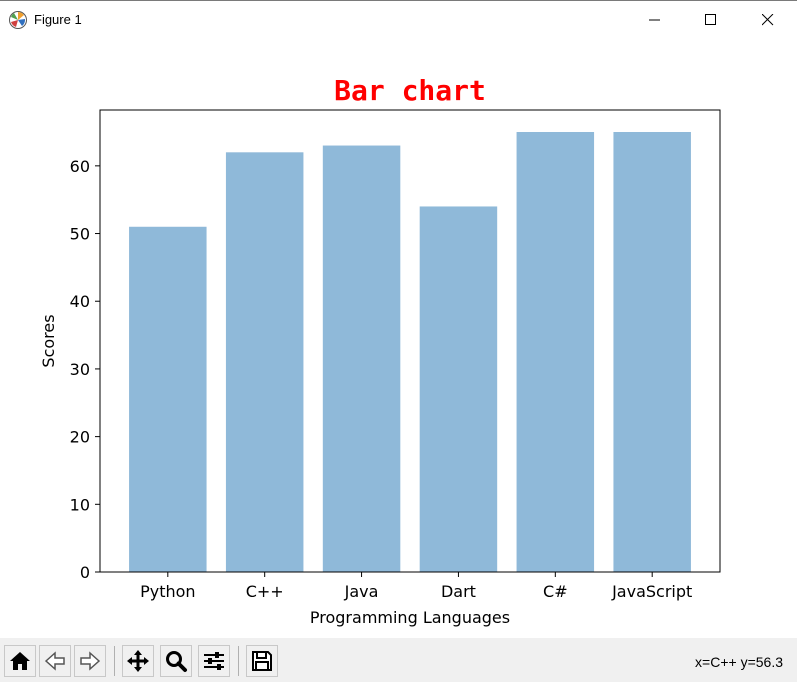  I want to click on x-tick-label: Java, so click(361, 591).